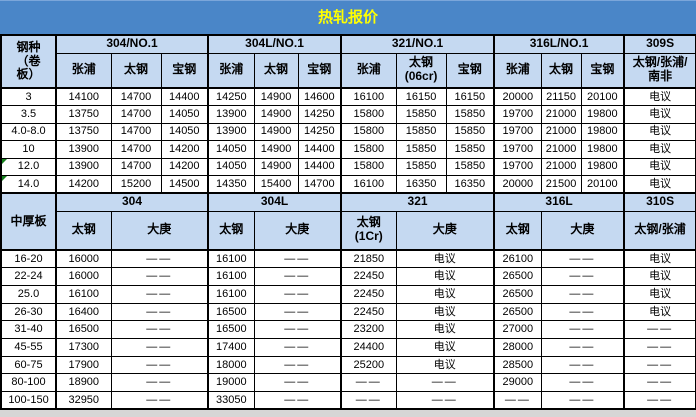  What do you see at coordinates (28, 347) in the screenshot?
I see `row-label: 45-55` at bounding box center [28, 347].